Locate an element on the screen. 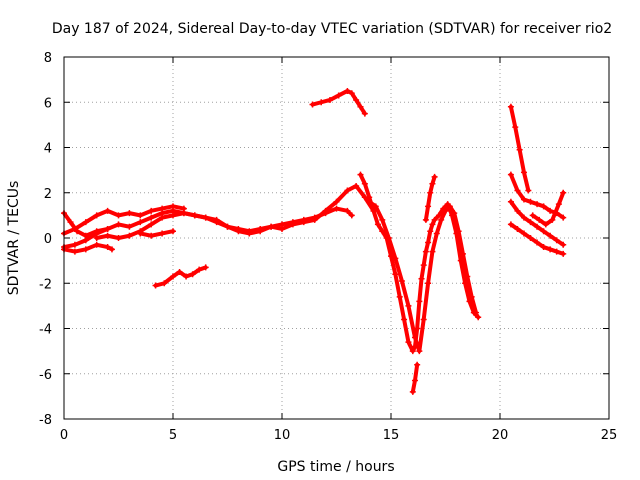 This screenshot has height=480, width=640. x-axis-label: GPS time / hours is located at coordinates (335, 467).